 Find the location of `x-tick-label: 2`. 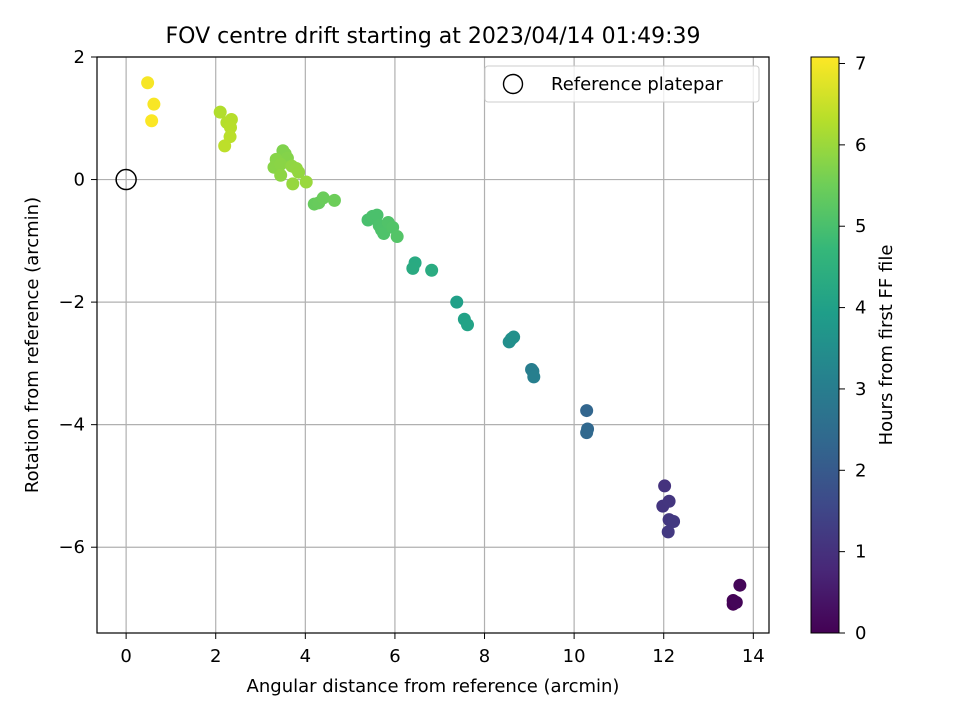

x-tick-label: 2 is located at coordinates (215, 656).